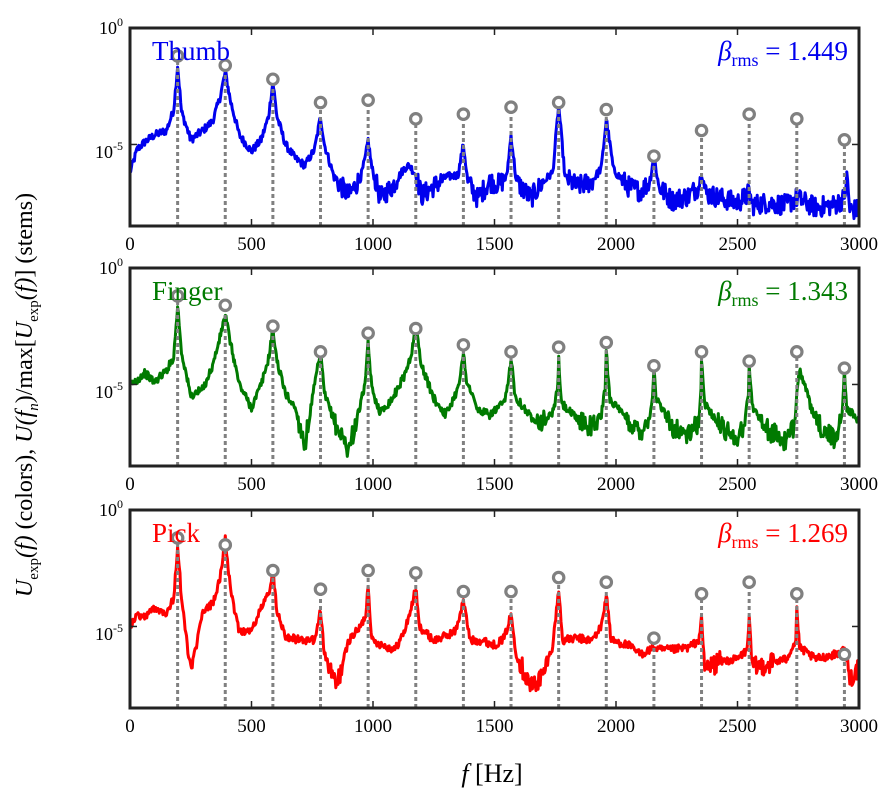  What do you see at coordinates (25, 371) in the screenshot?
I see `ylabel-stems-mid: )/max[` at bounding box center [25, 371].